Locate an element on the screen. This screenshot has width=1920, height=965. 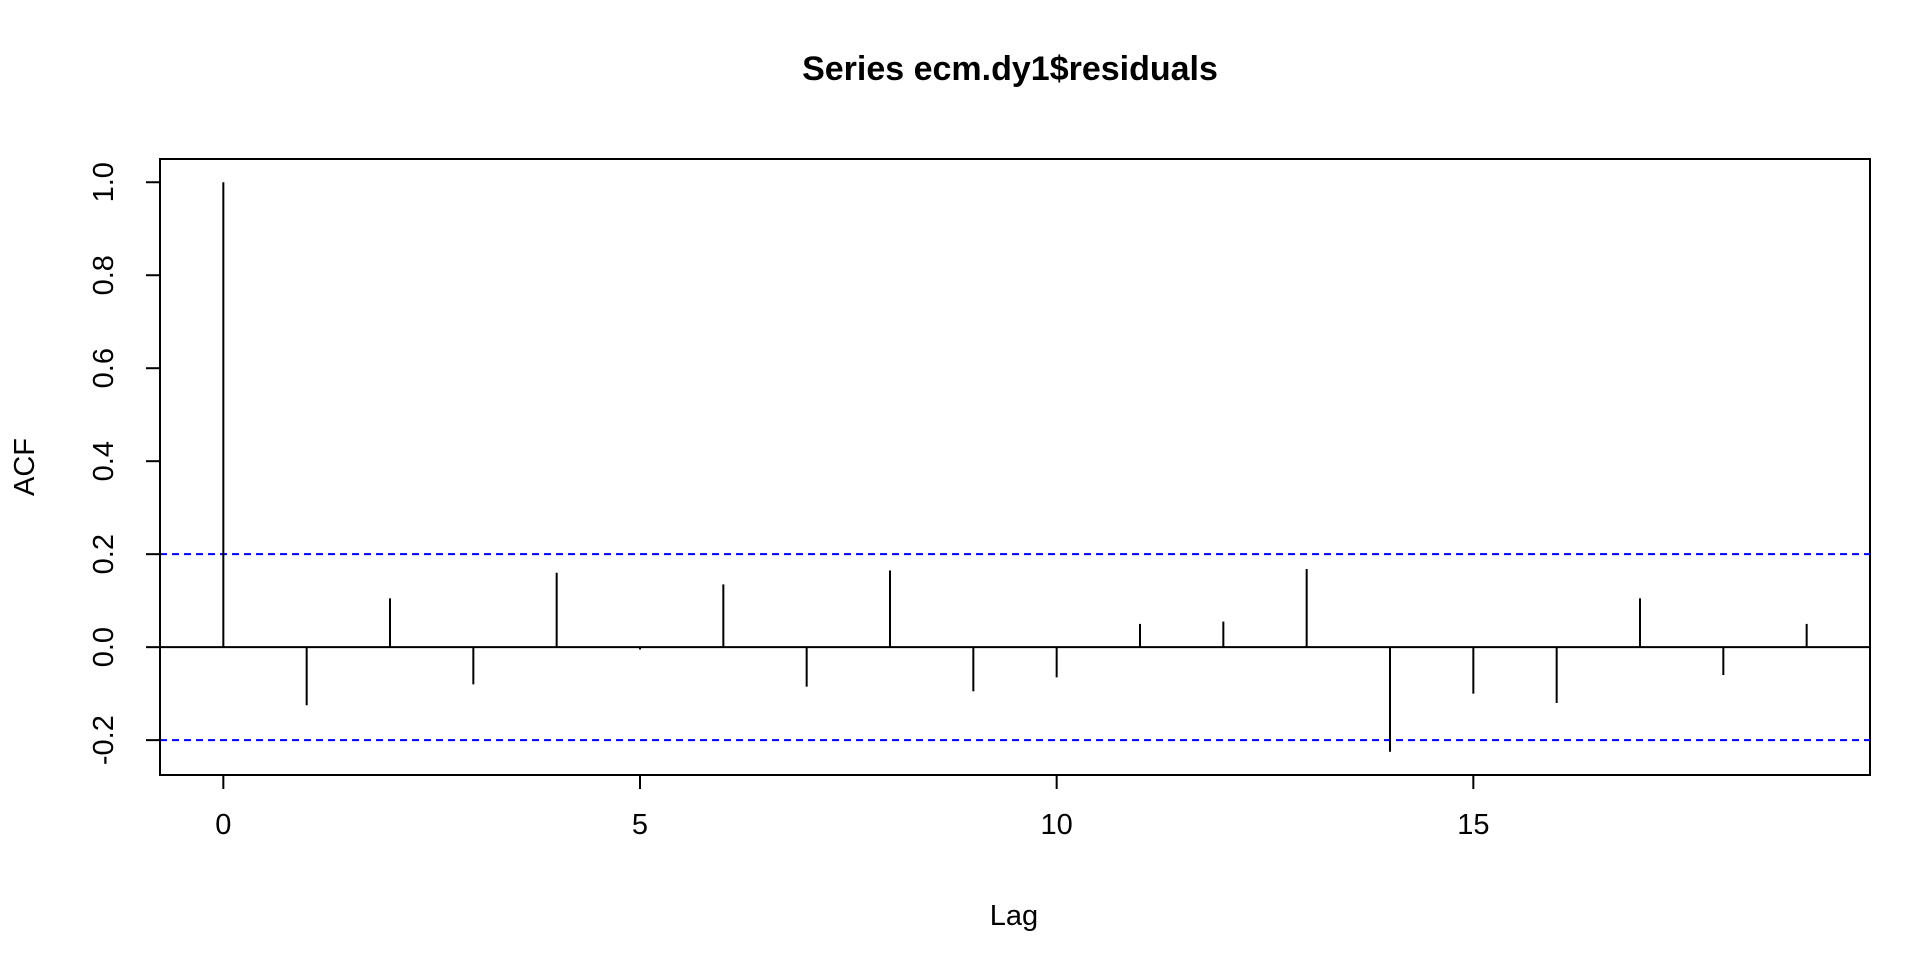
chart-title: Series ecm.dy1$residuals is located at coordinates (1010, 69).